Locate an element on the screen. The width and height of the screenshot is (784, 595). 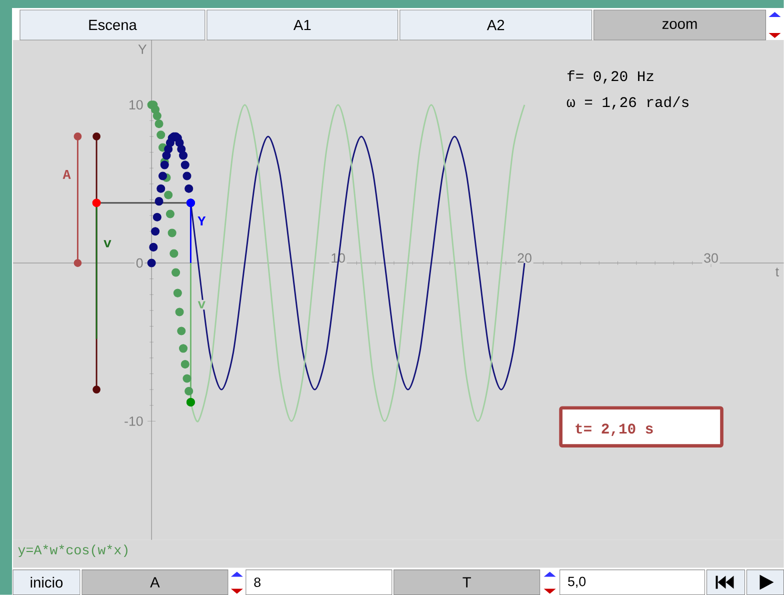
x-axis-title: t is located at coordinates (777, 272).